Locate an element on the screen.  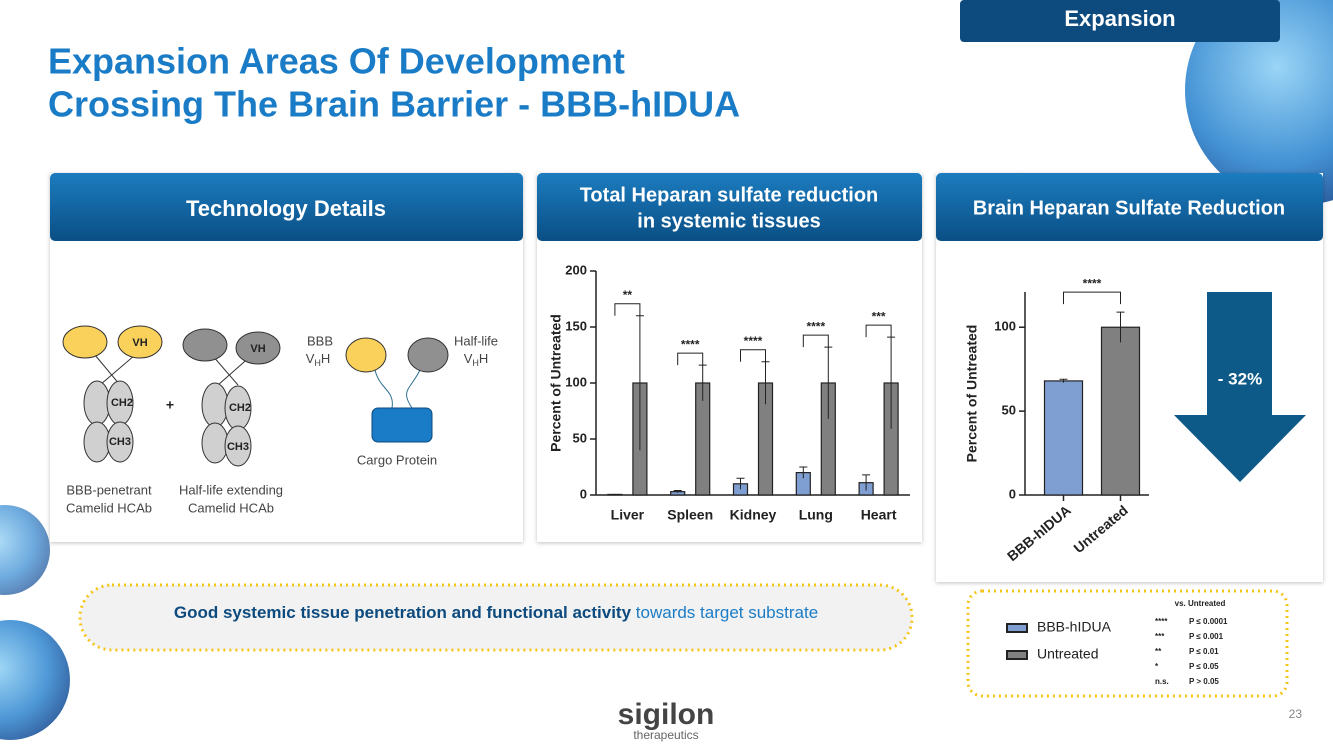
page-number: 23 is located at coordinates (1296, 714).